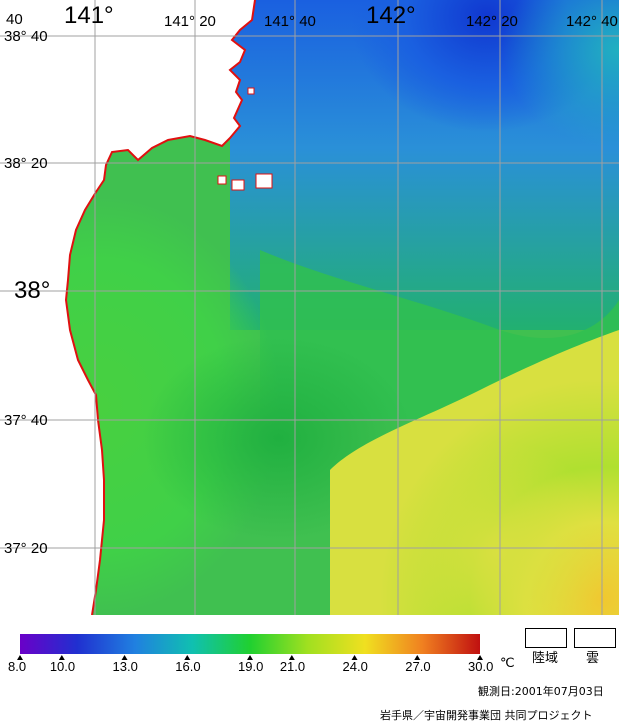 The width and height of the screenshot is (619, 725). Describe the element at coordinates (592, 21) in the screenshot. I see `longitude-label: 142° 40` at that location.